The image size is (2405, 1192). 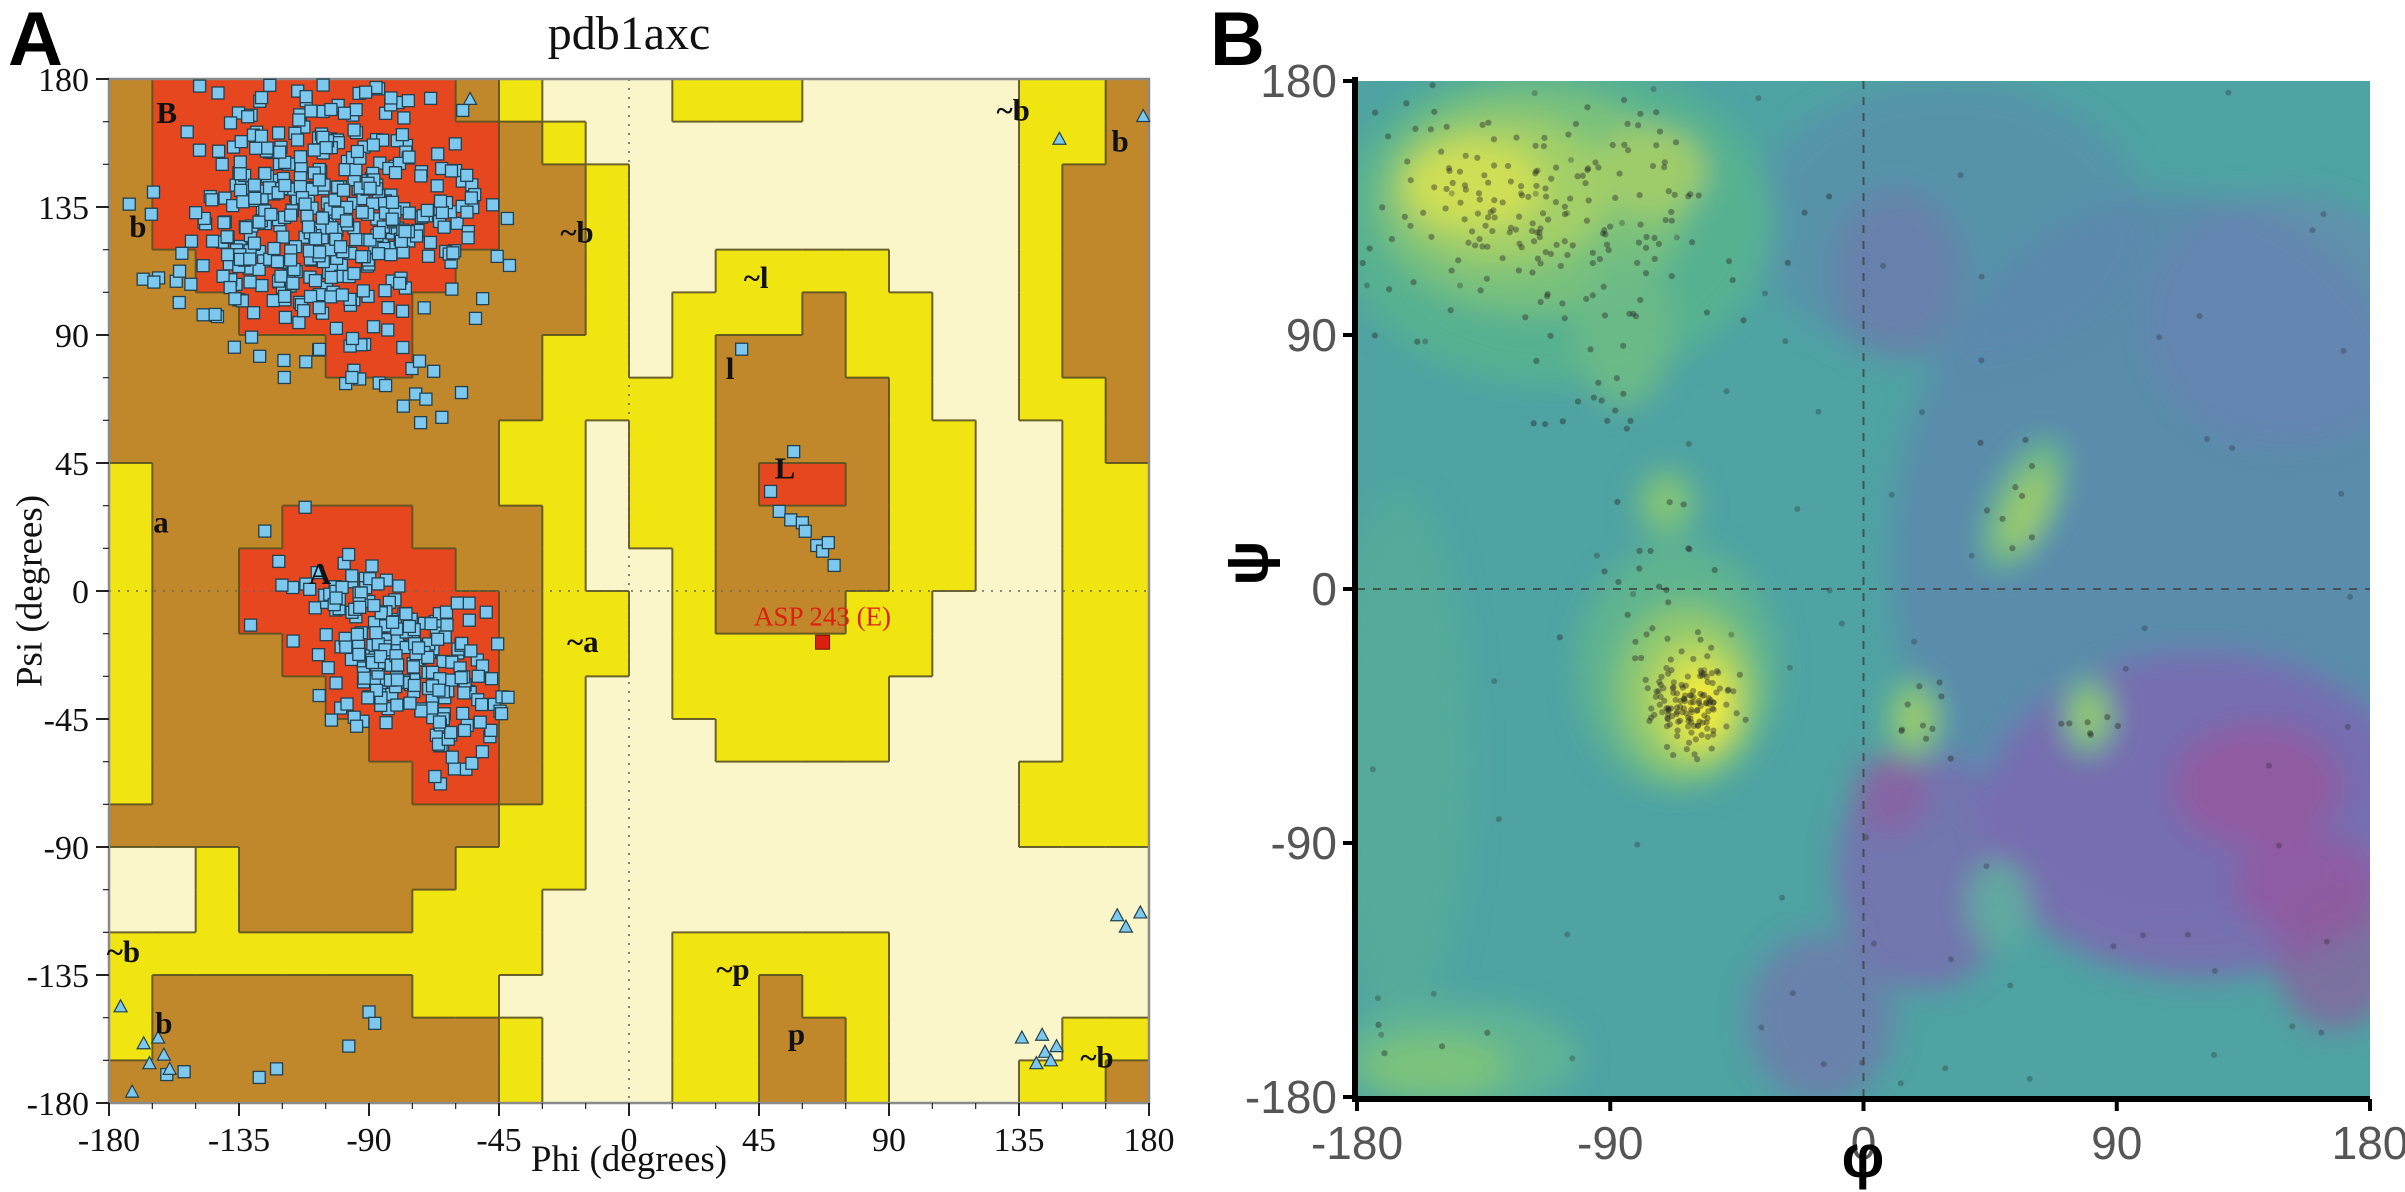 I want to click on panel-a-yaxis-label: Psi (degrees), so click(x=30, y=591).